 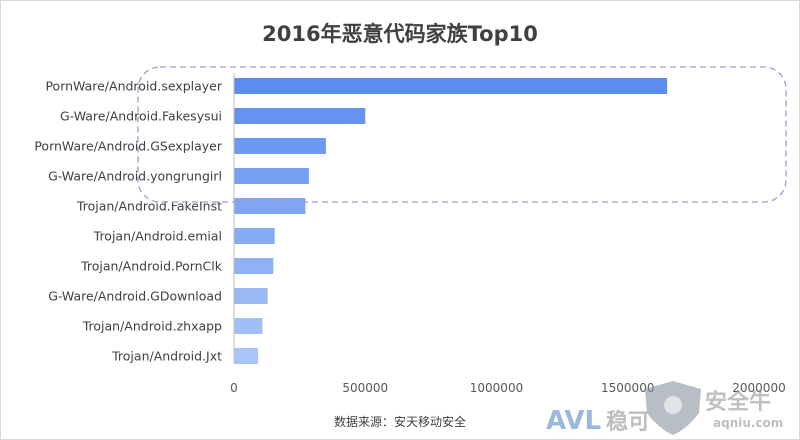 What do you see at coordinates (151, 266) in the screenshot?
I see `category-label: Trojan/Android.PornClk` at bounding box center [151, 266].